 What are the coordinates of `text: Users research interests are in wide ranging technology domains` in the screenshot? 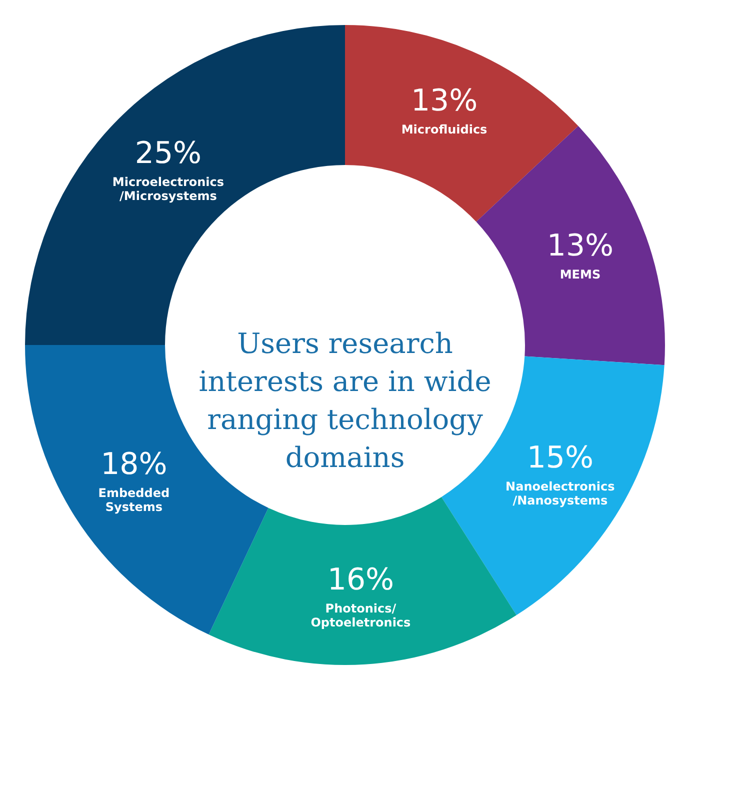 It's located at (345, 400).